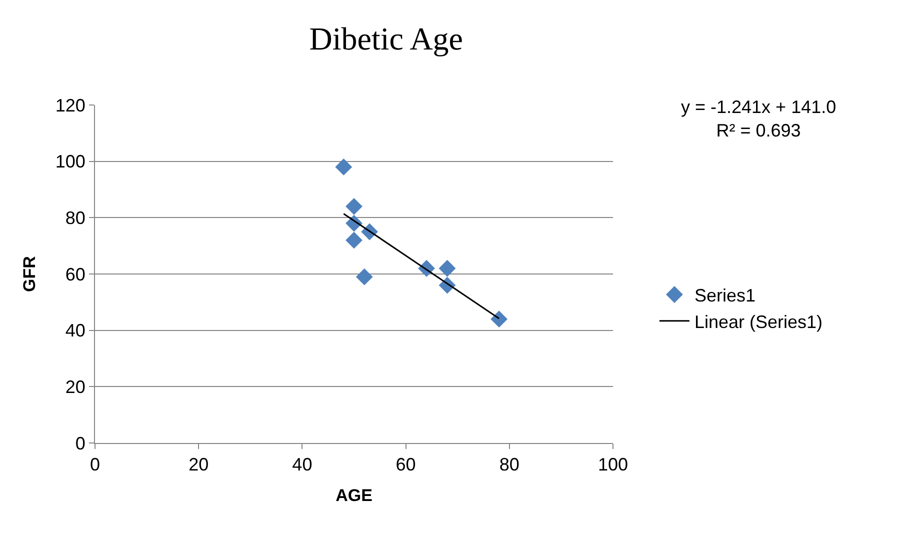 The height and width of the screenshot is (543, 898). I want to click on x-tick-label: 60, so click(406, 464).